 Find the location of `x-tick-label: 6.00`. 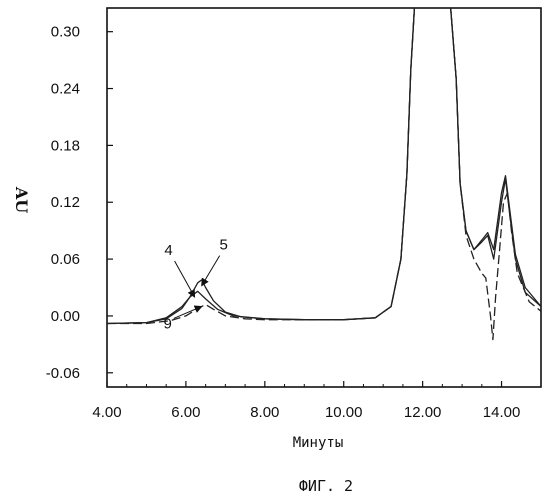

x-tick-label: 6.00 is located at coordinates (185, 412).